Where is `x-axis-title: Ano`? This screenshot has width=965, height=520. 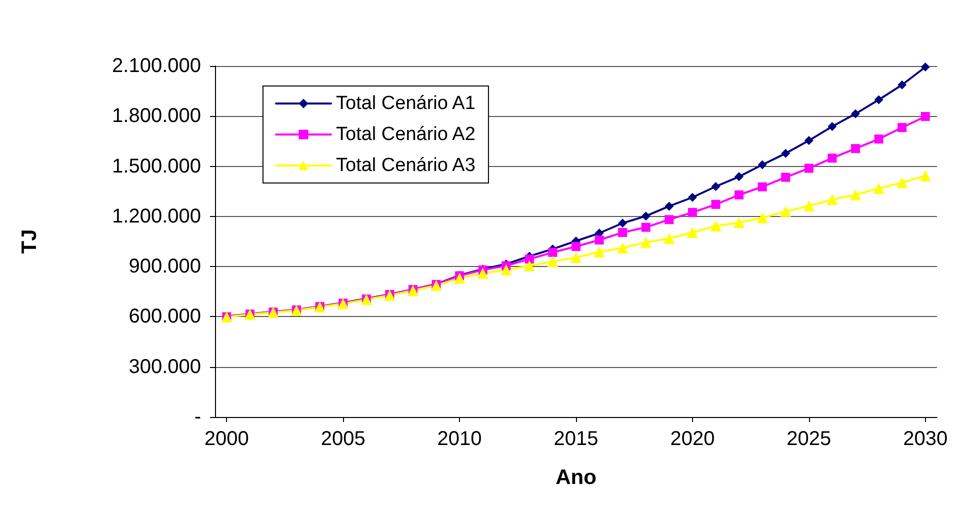 x-axis-title: Ano is located at coordinates (576, 477).